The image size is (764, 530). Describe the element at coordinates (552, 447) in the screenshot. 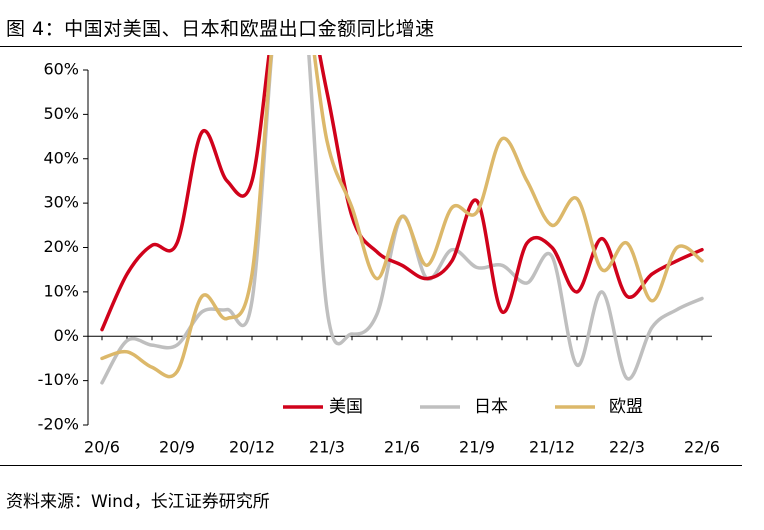

I see `x-tick-label: 21/12` at that location.